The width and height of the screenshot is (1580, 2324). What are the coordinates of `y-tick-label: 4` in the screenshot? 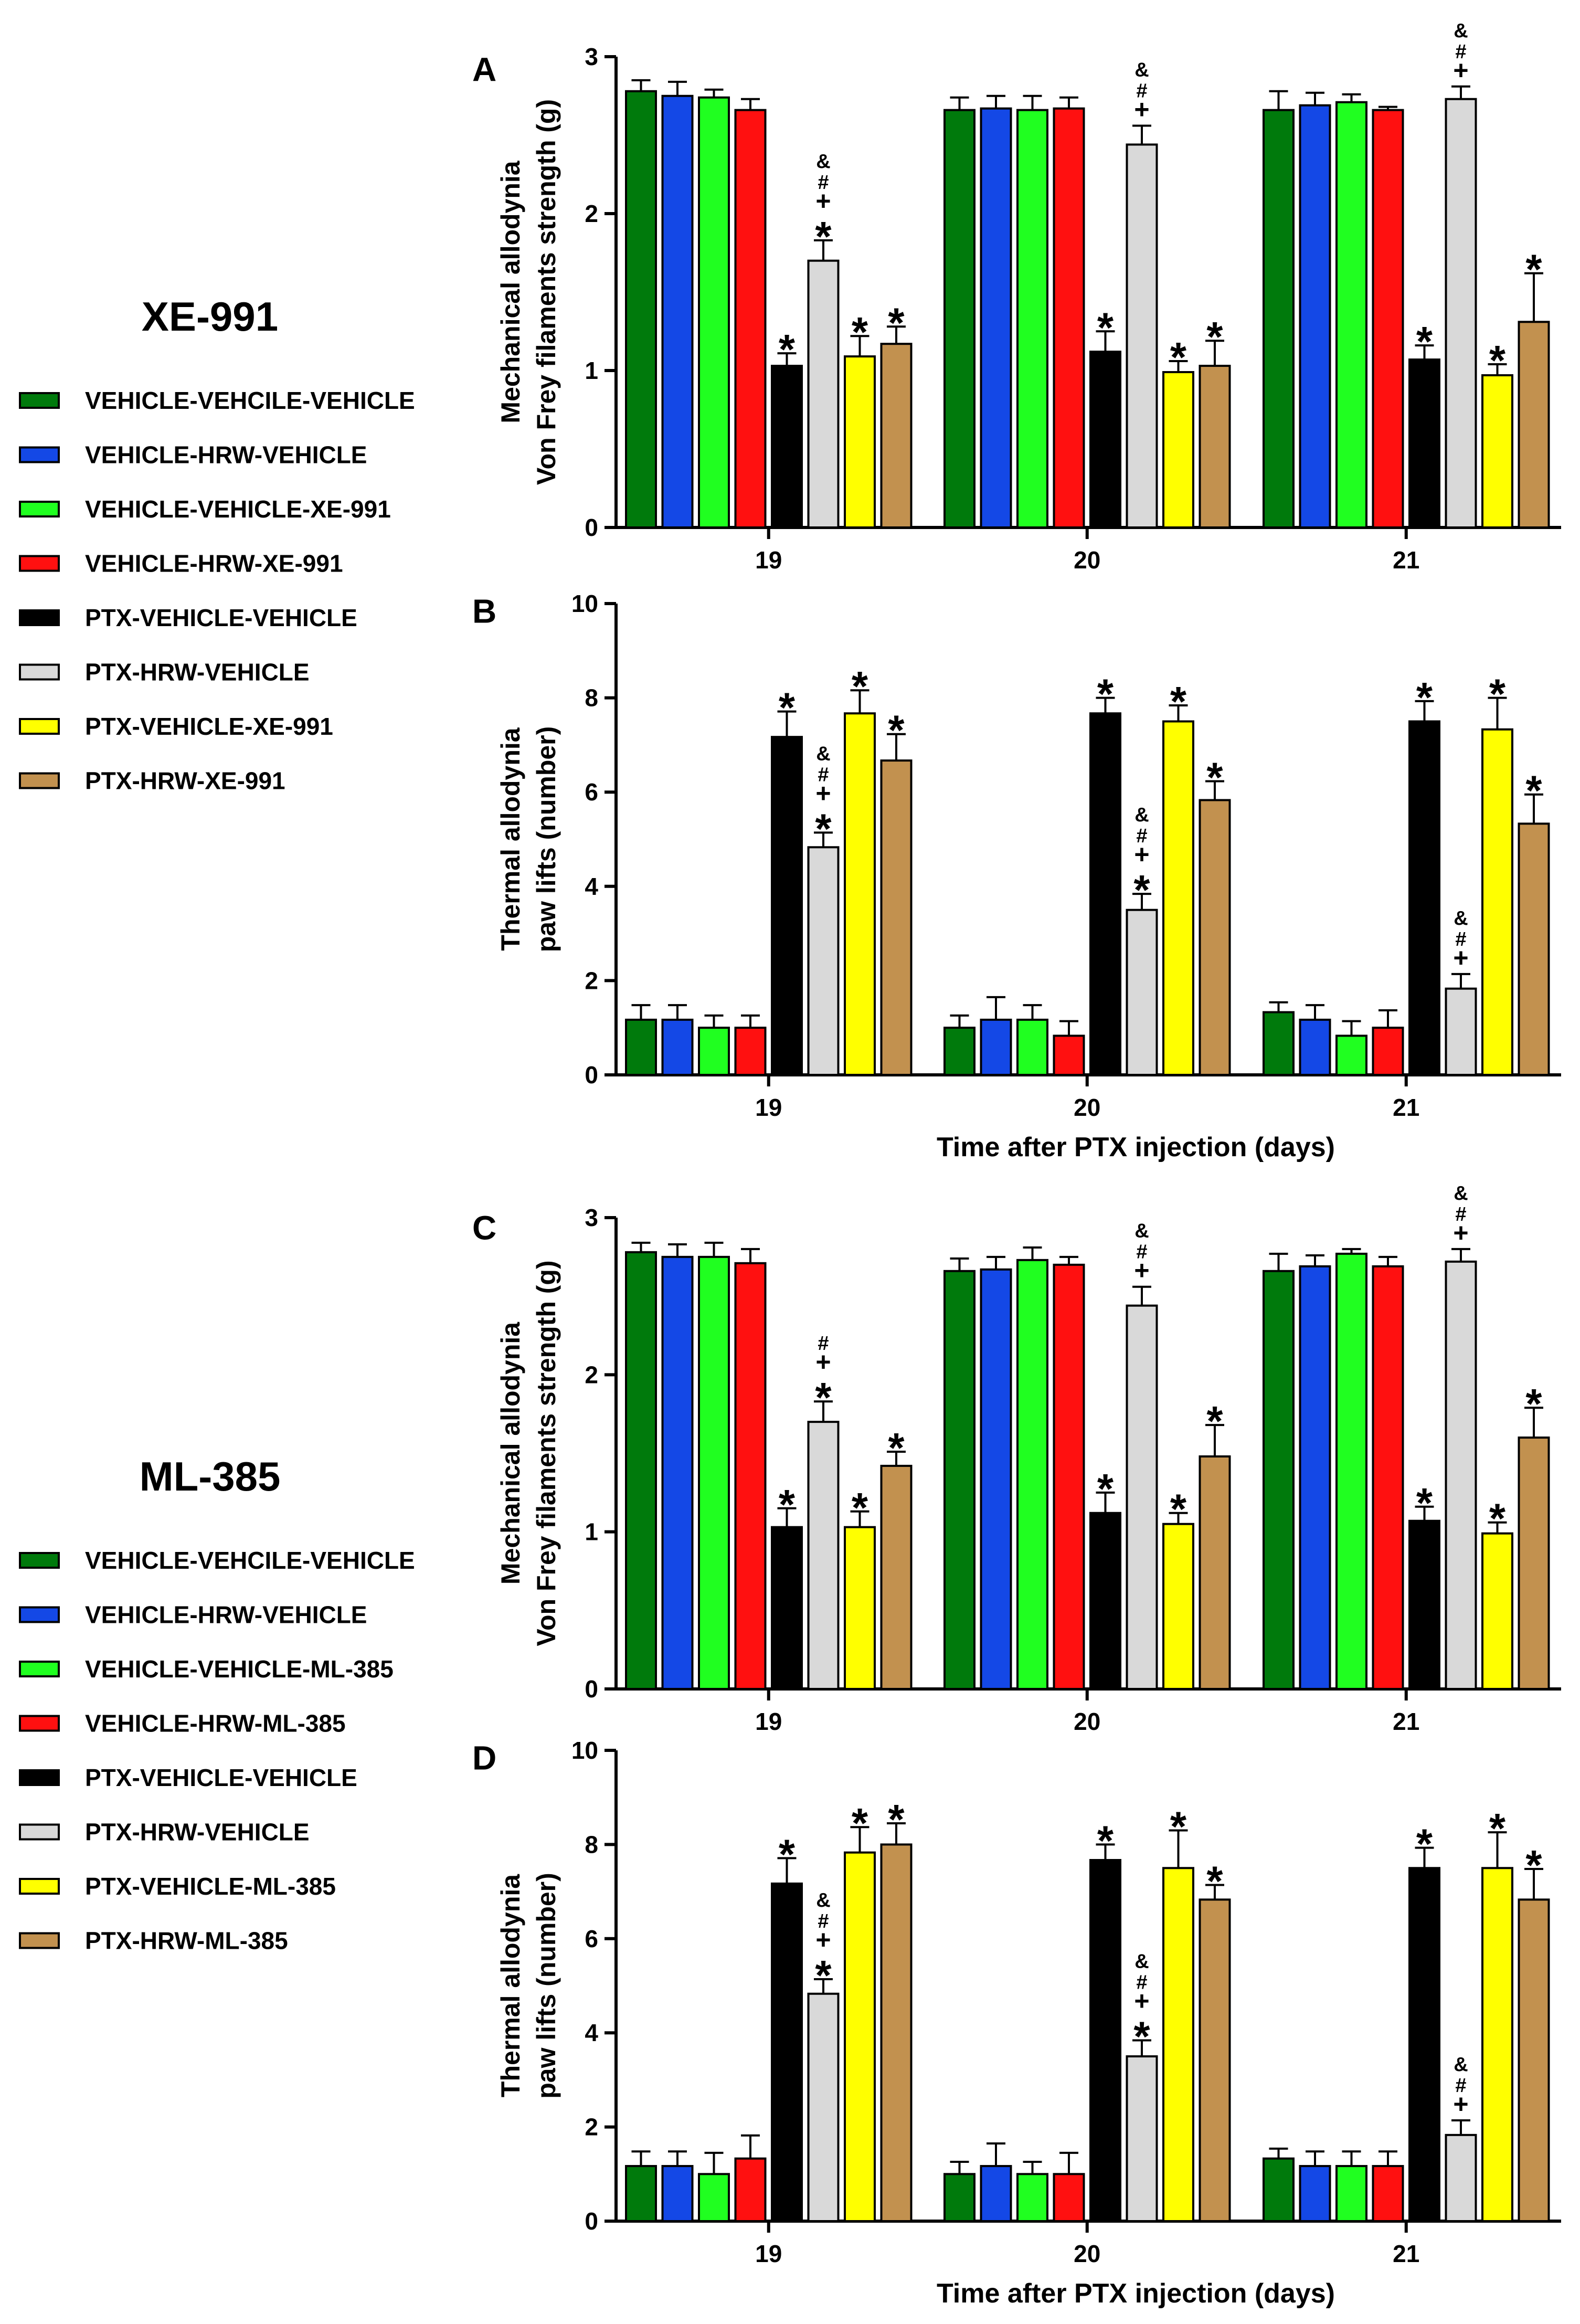 It's located at (591, 2033).